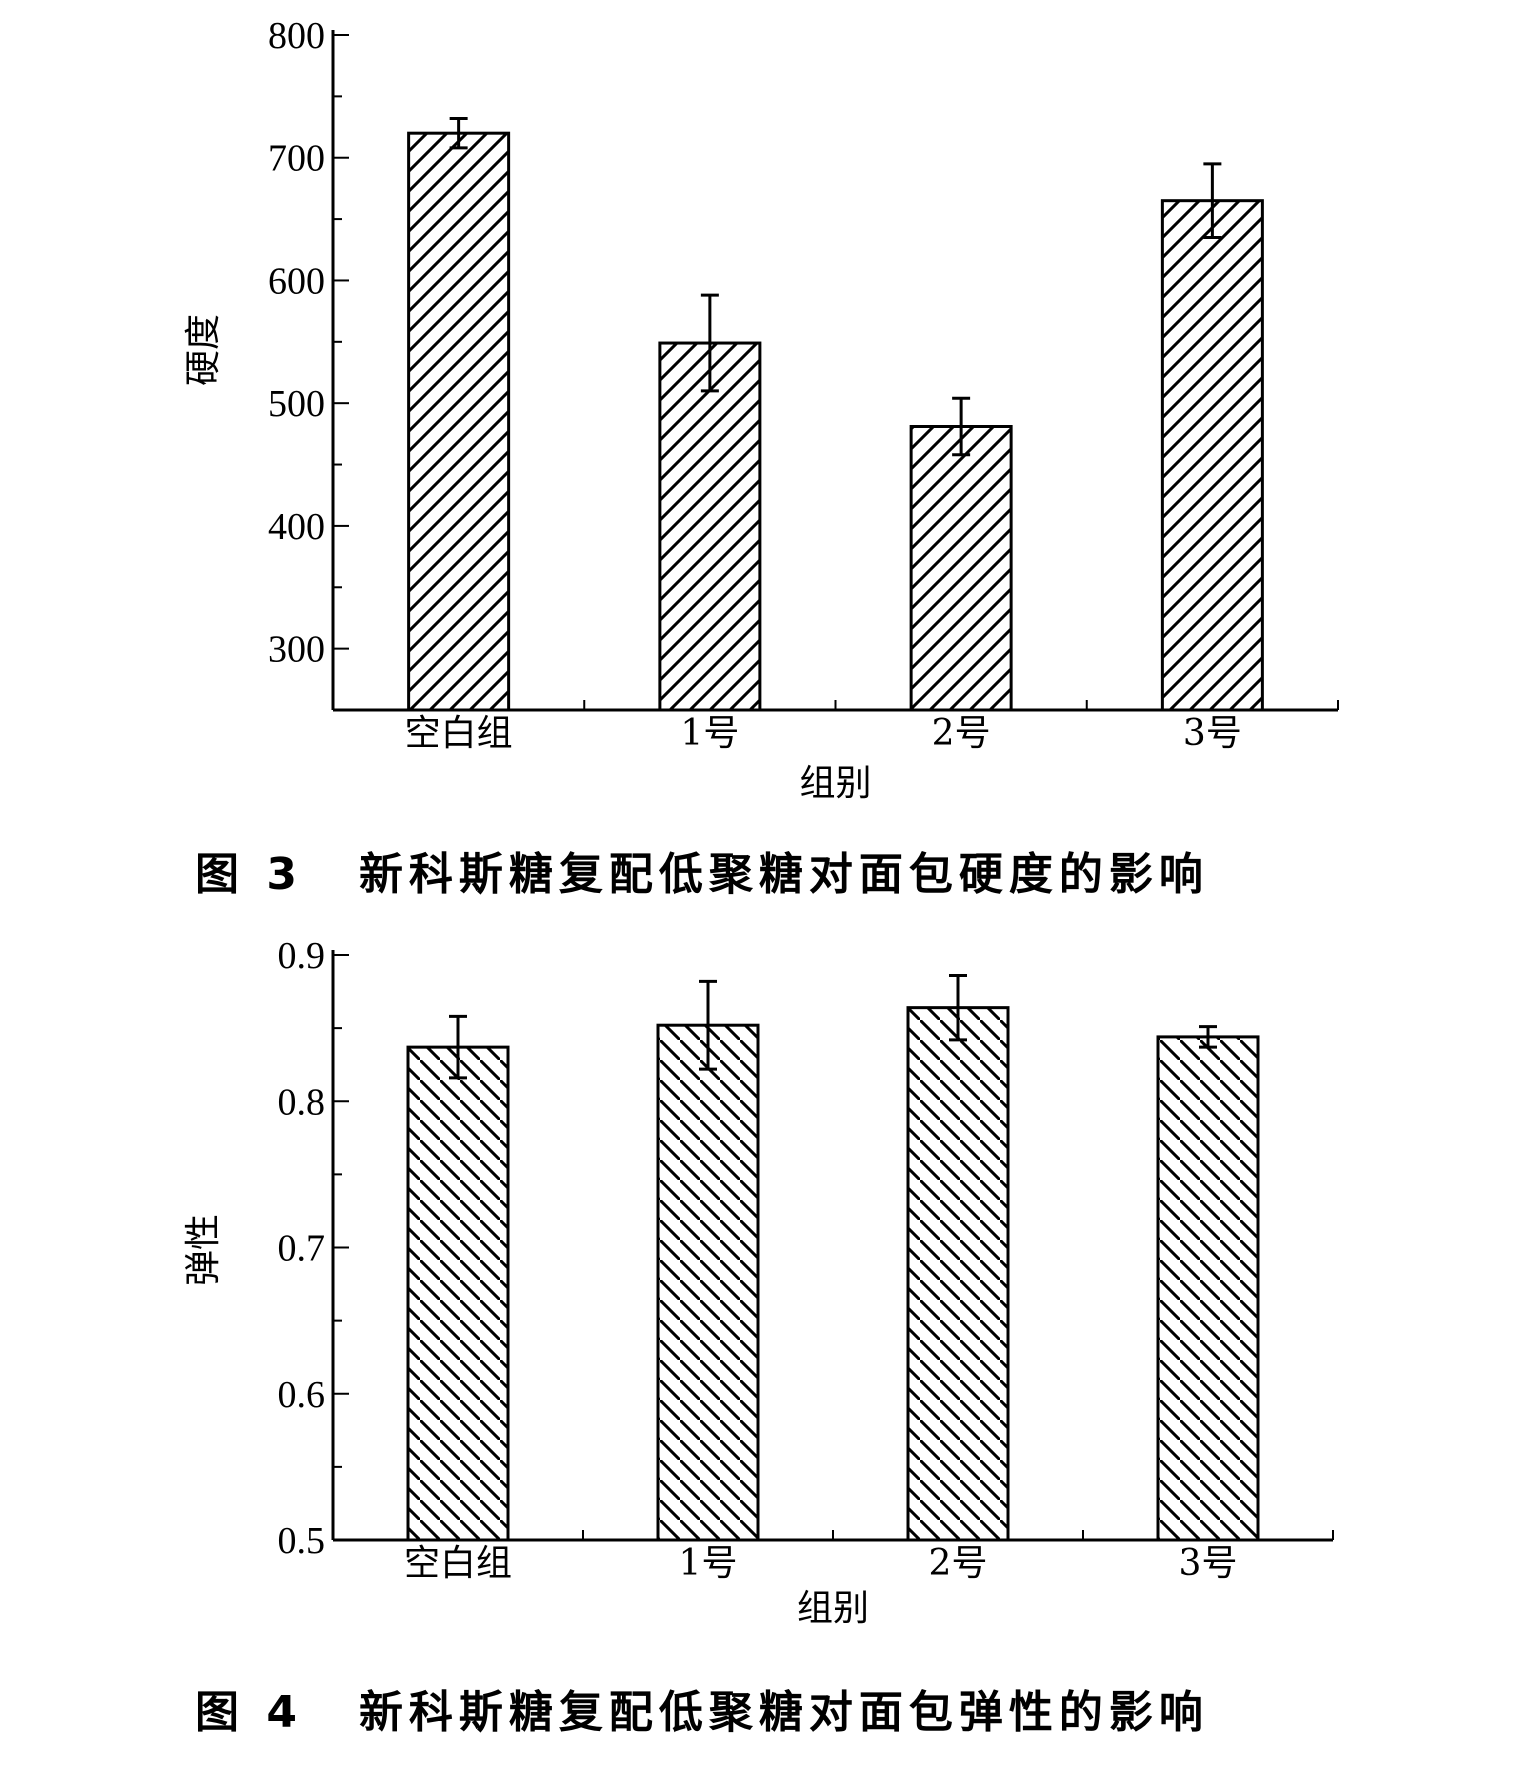 The image size is (1537, 1765). I want to click on hardness-y-tick-label-2: 500, so click(296, 404).